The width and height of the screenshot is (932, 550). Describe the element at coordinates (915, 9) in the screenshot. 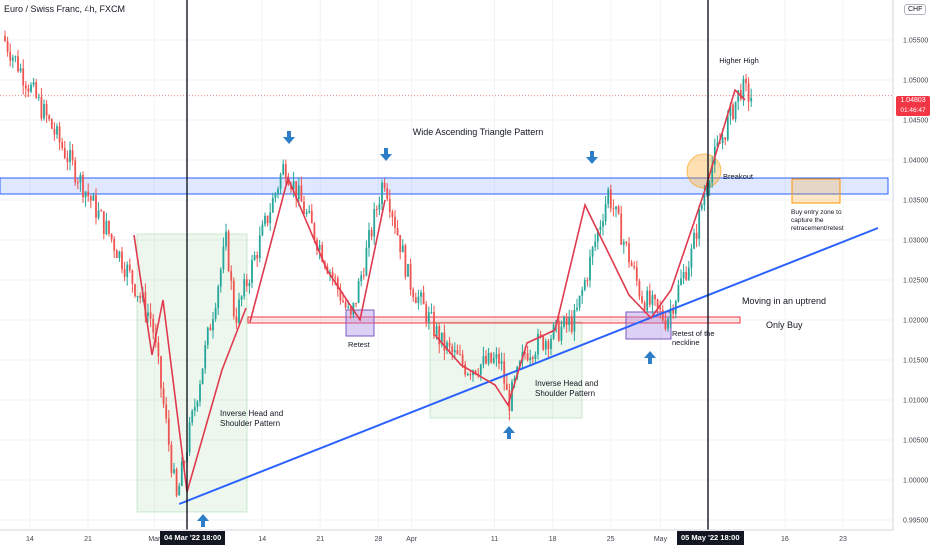

I see `currency-badge: CHF` at that location.